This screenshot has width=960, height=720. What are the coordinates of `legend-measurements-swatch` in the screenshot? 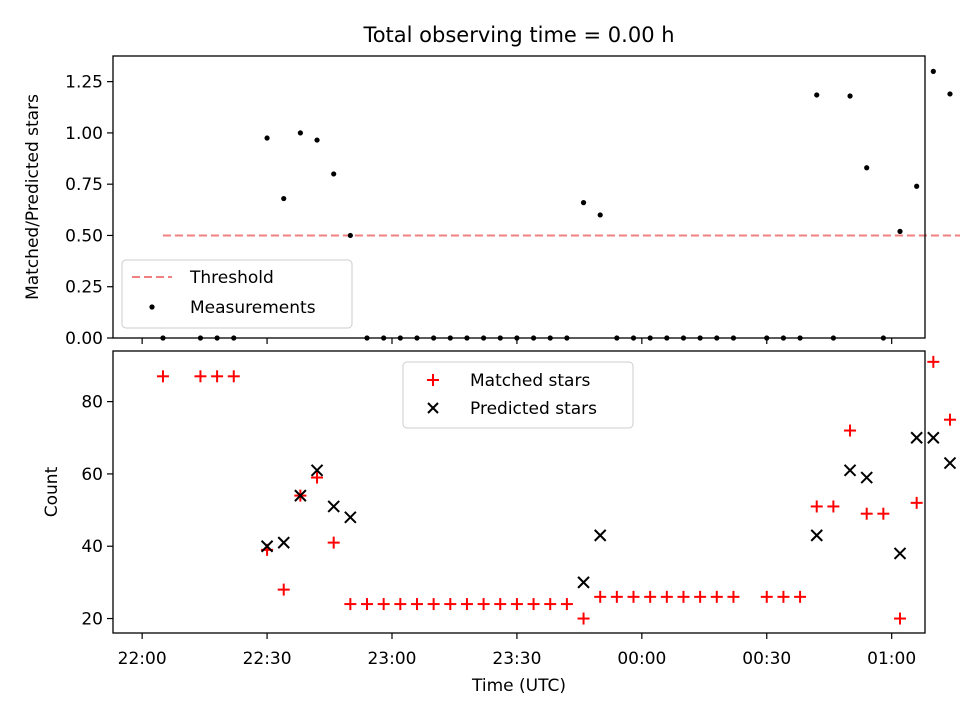 It's located at (152, 307).